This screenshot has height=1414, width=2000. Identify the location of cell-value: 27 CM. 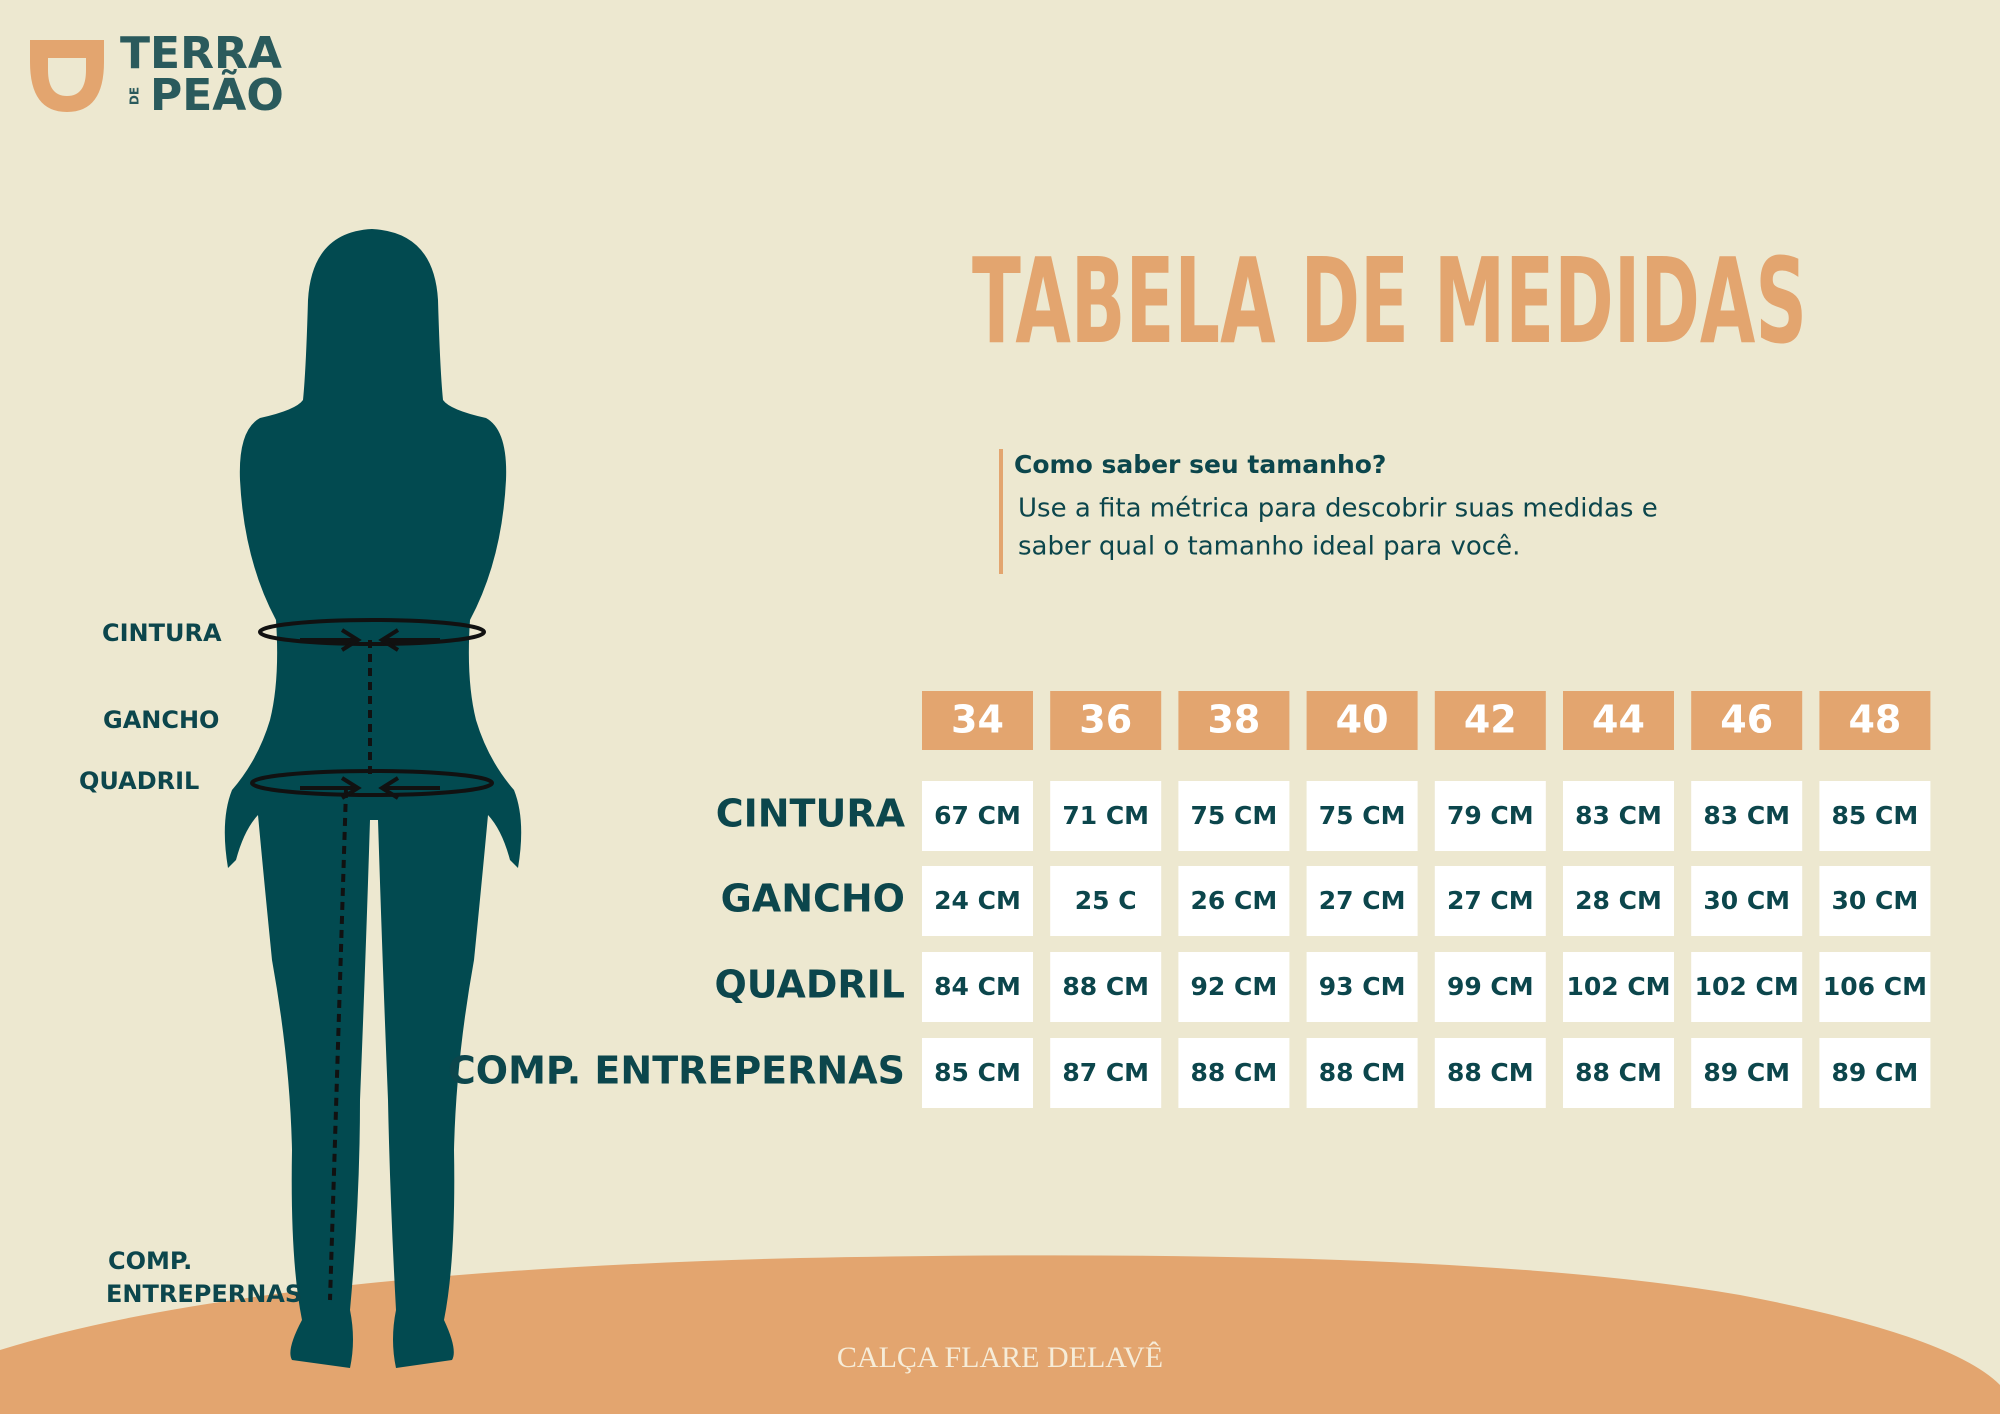
(1490, 900).